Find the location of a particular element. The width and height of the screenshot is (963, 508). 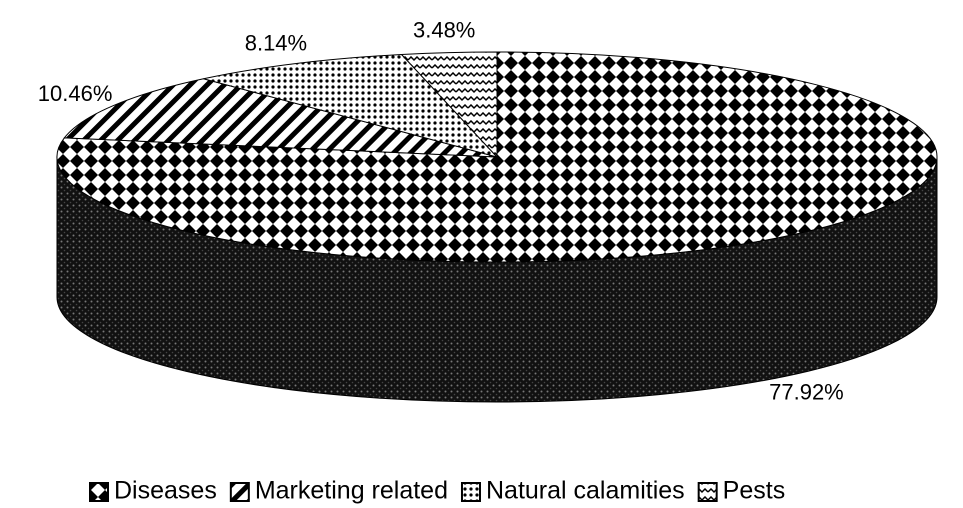

legend-label: Diseases is located at coordinates (165, 491).